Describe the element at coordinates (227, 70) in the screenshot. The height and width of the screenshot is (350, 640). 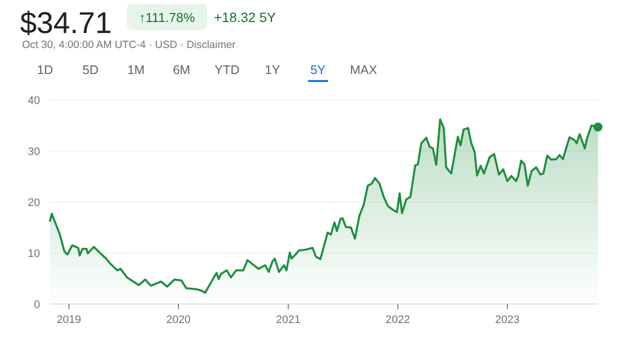
I see `text: YTD` at that location.